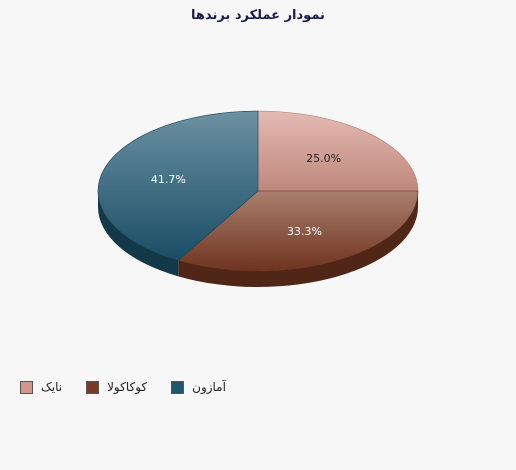  I want to click on legend-item-amazon: آمازون, so click(198, 387).